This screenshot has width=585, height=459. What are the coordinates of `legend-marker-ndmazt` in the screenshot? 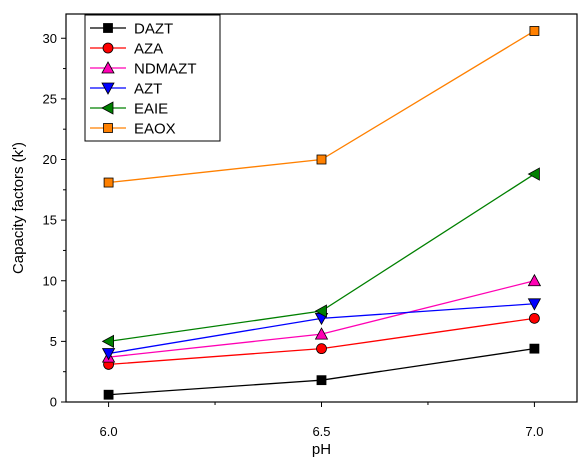 It's located at (108, 67).